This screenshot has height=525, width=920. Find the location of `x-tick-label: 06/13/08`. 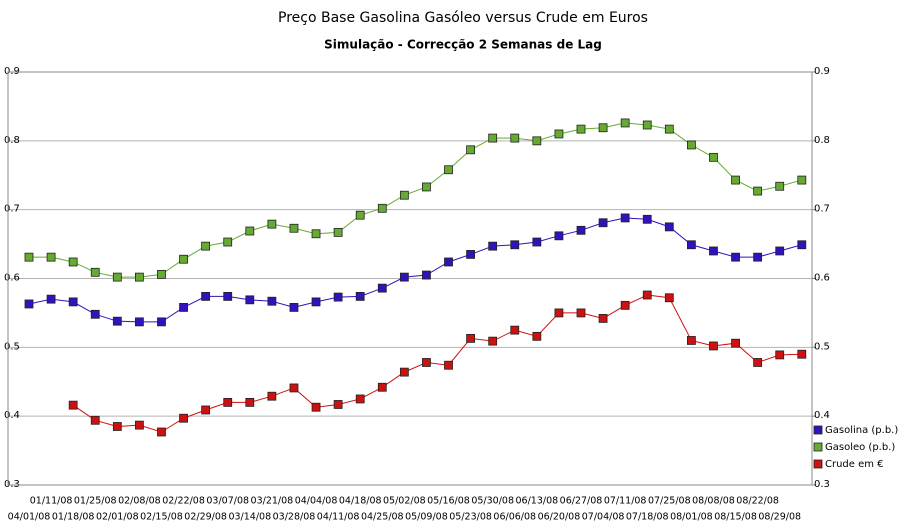

x-tick-label: 06/13/08 is located at coordinates (537, 501).